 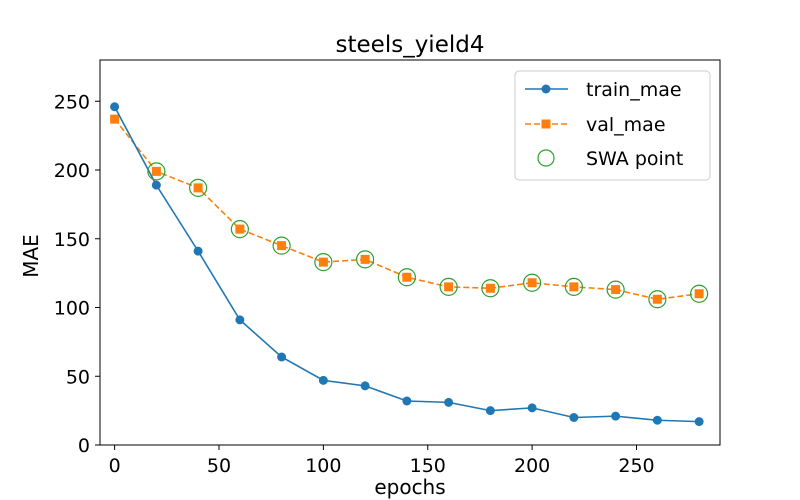 What do you see at coordinates (532, 466) in the screenshot?
I see `x-tick-label: 200` at bounding box center [532, 466].